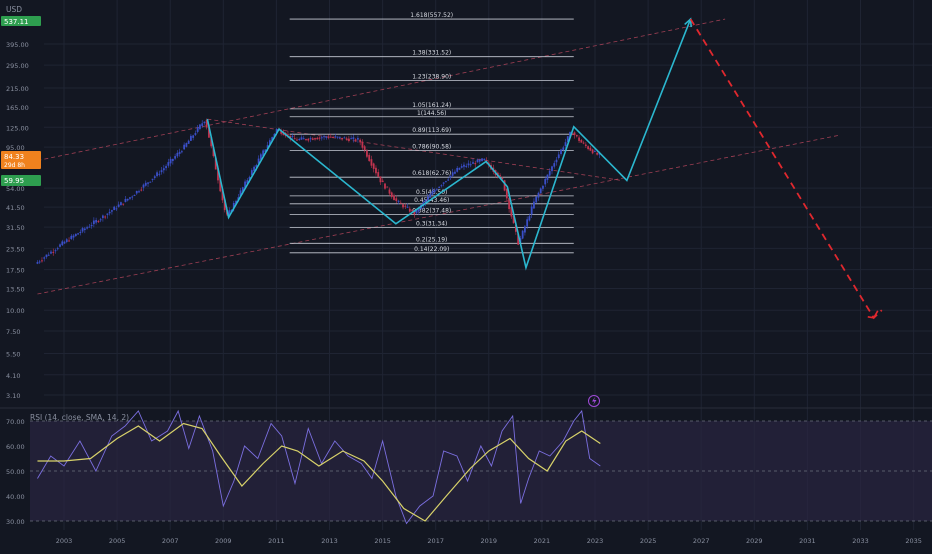  I want to click on price-axis-label: 125.00, so click(17, 128).